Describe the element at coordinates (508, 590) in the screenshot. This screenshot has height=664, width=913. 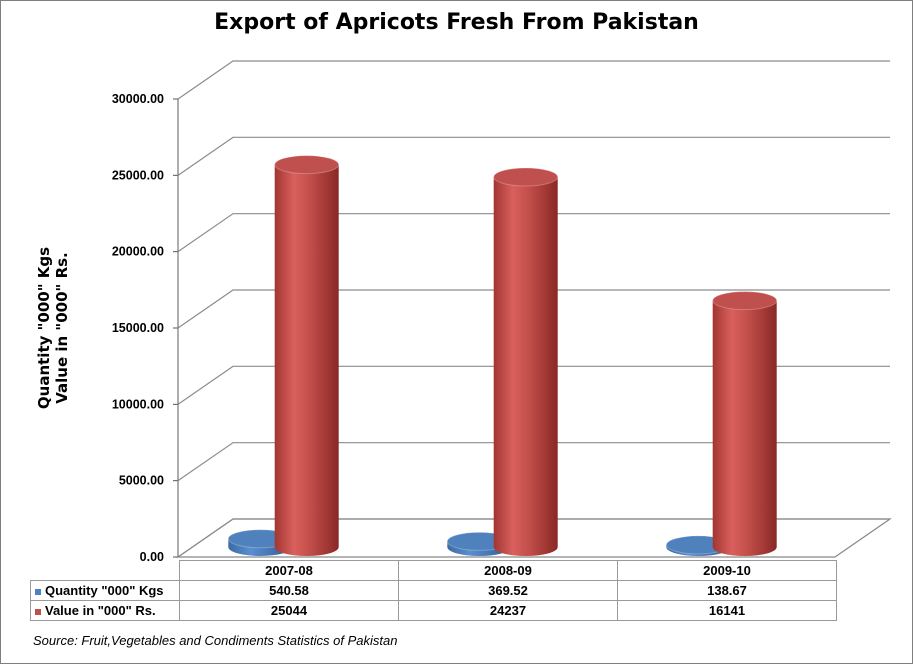
I see `data-label: 369.52` at that location.